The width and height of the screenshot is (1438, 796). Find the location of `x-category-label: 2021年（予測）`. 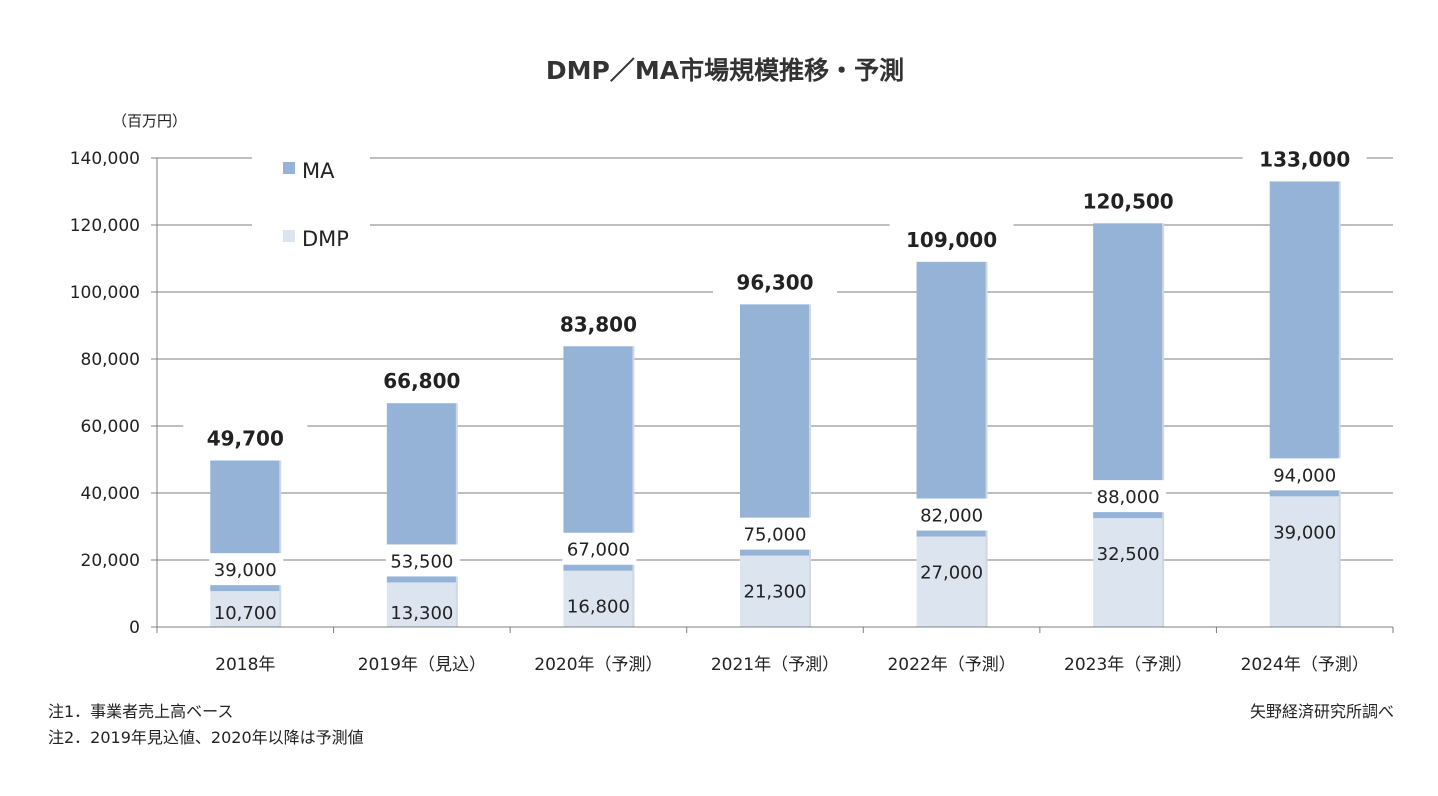

x-category-label: 2021年（予測） is located at coordinates (775, 665).